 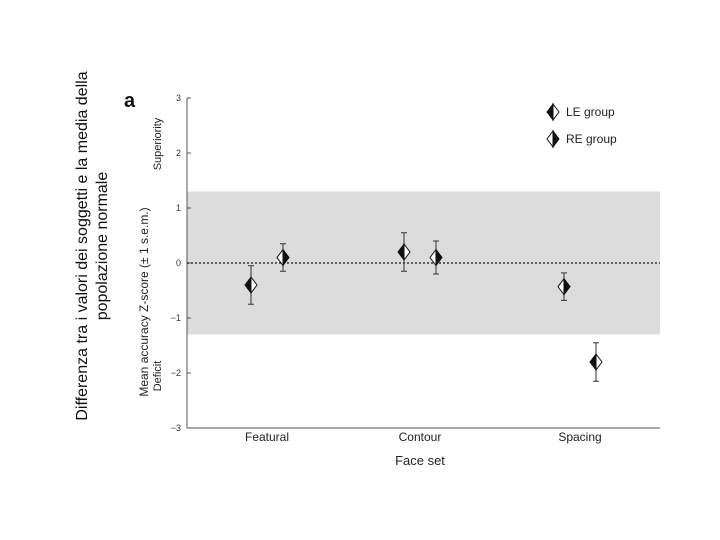 What do you see at coordinates (144, 301) in the screenshot?
I see `y-axis-label: Mean accuracy Z-score (± 1 s.e.m.)` at bounding box center [144, 301].